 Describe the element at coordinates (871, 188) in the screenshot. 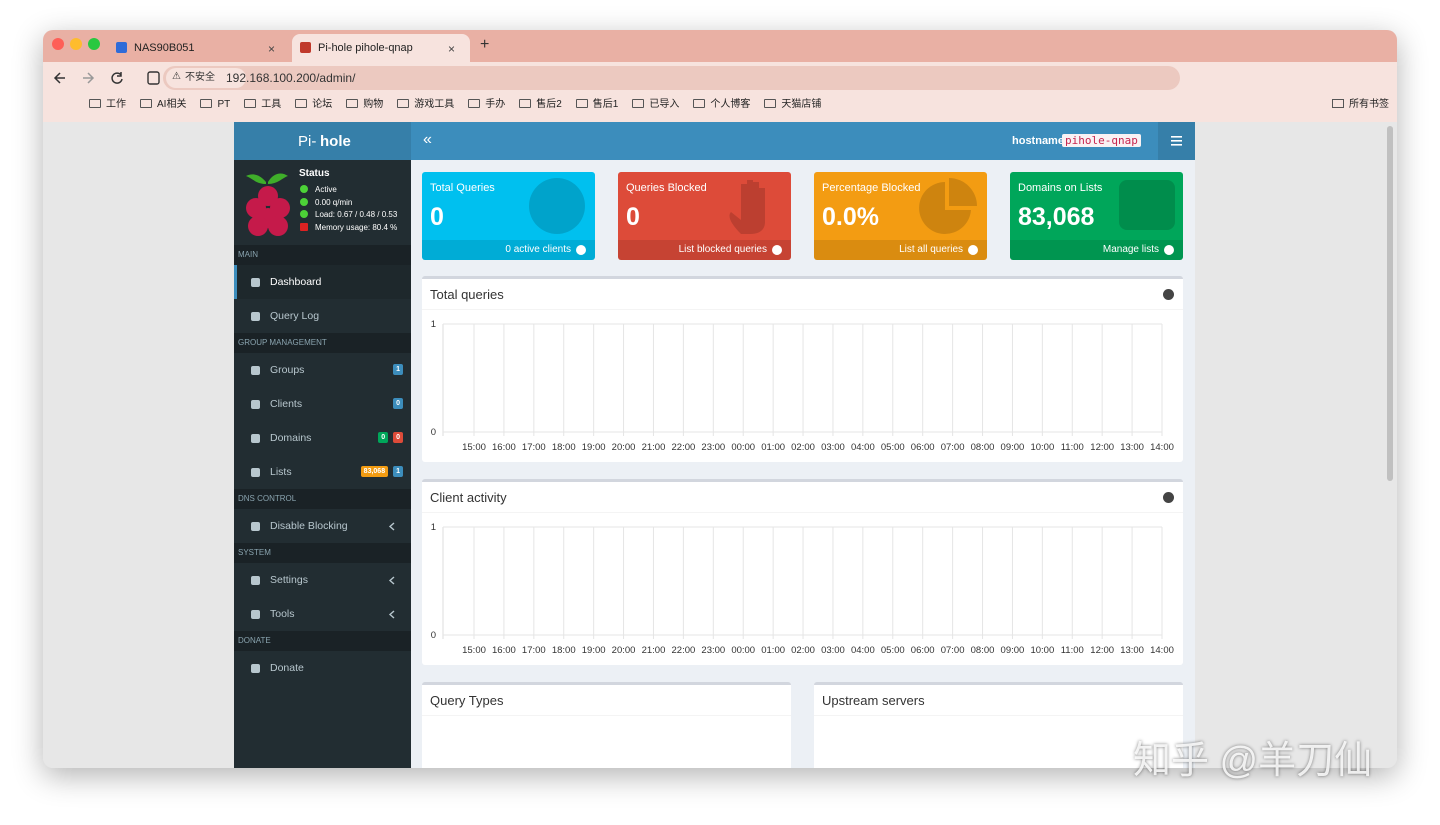

I see `stat-title: Percentage Blocked` at that location.